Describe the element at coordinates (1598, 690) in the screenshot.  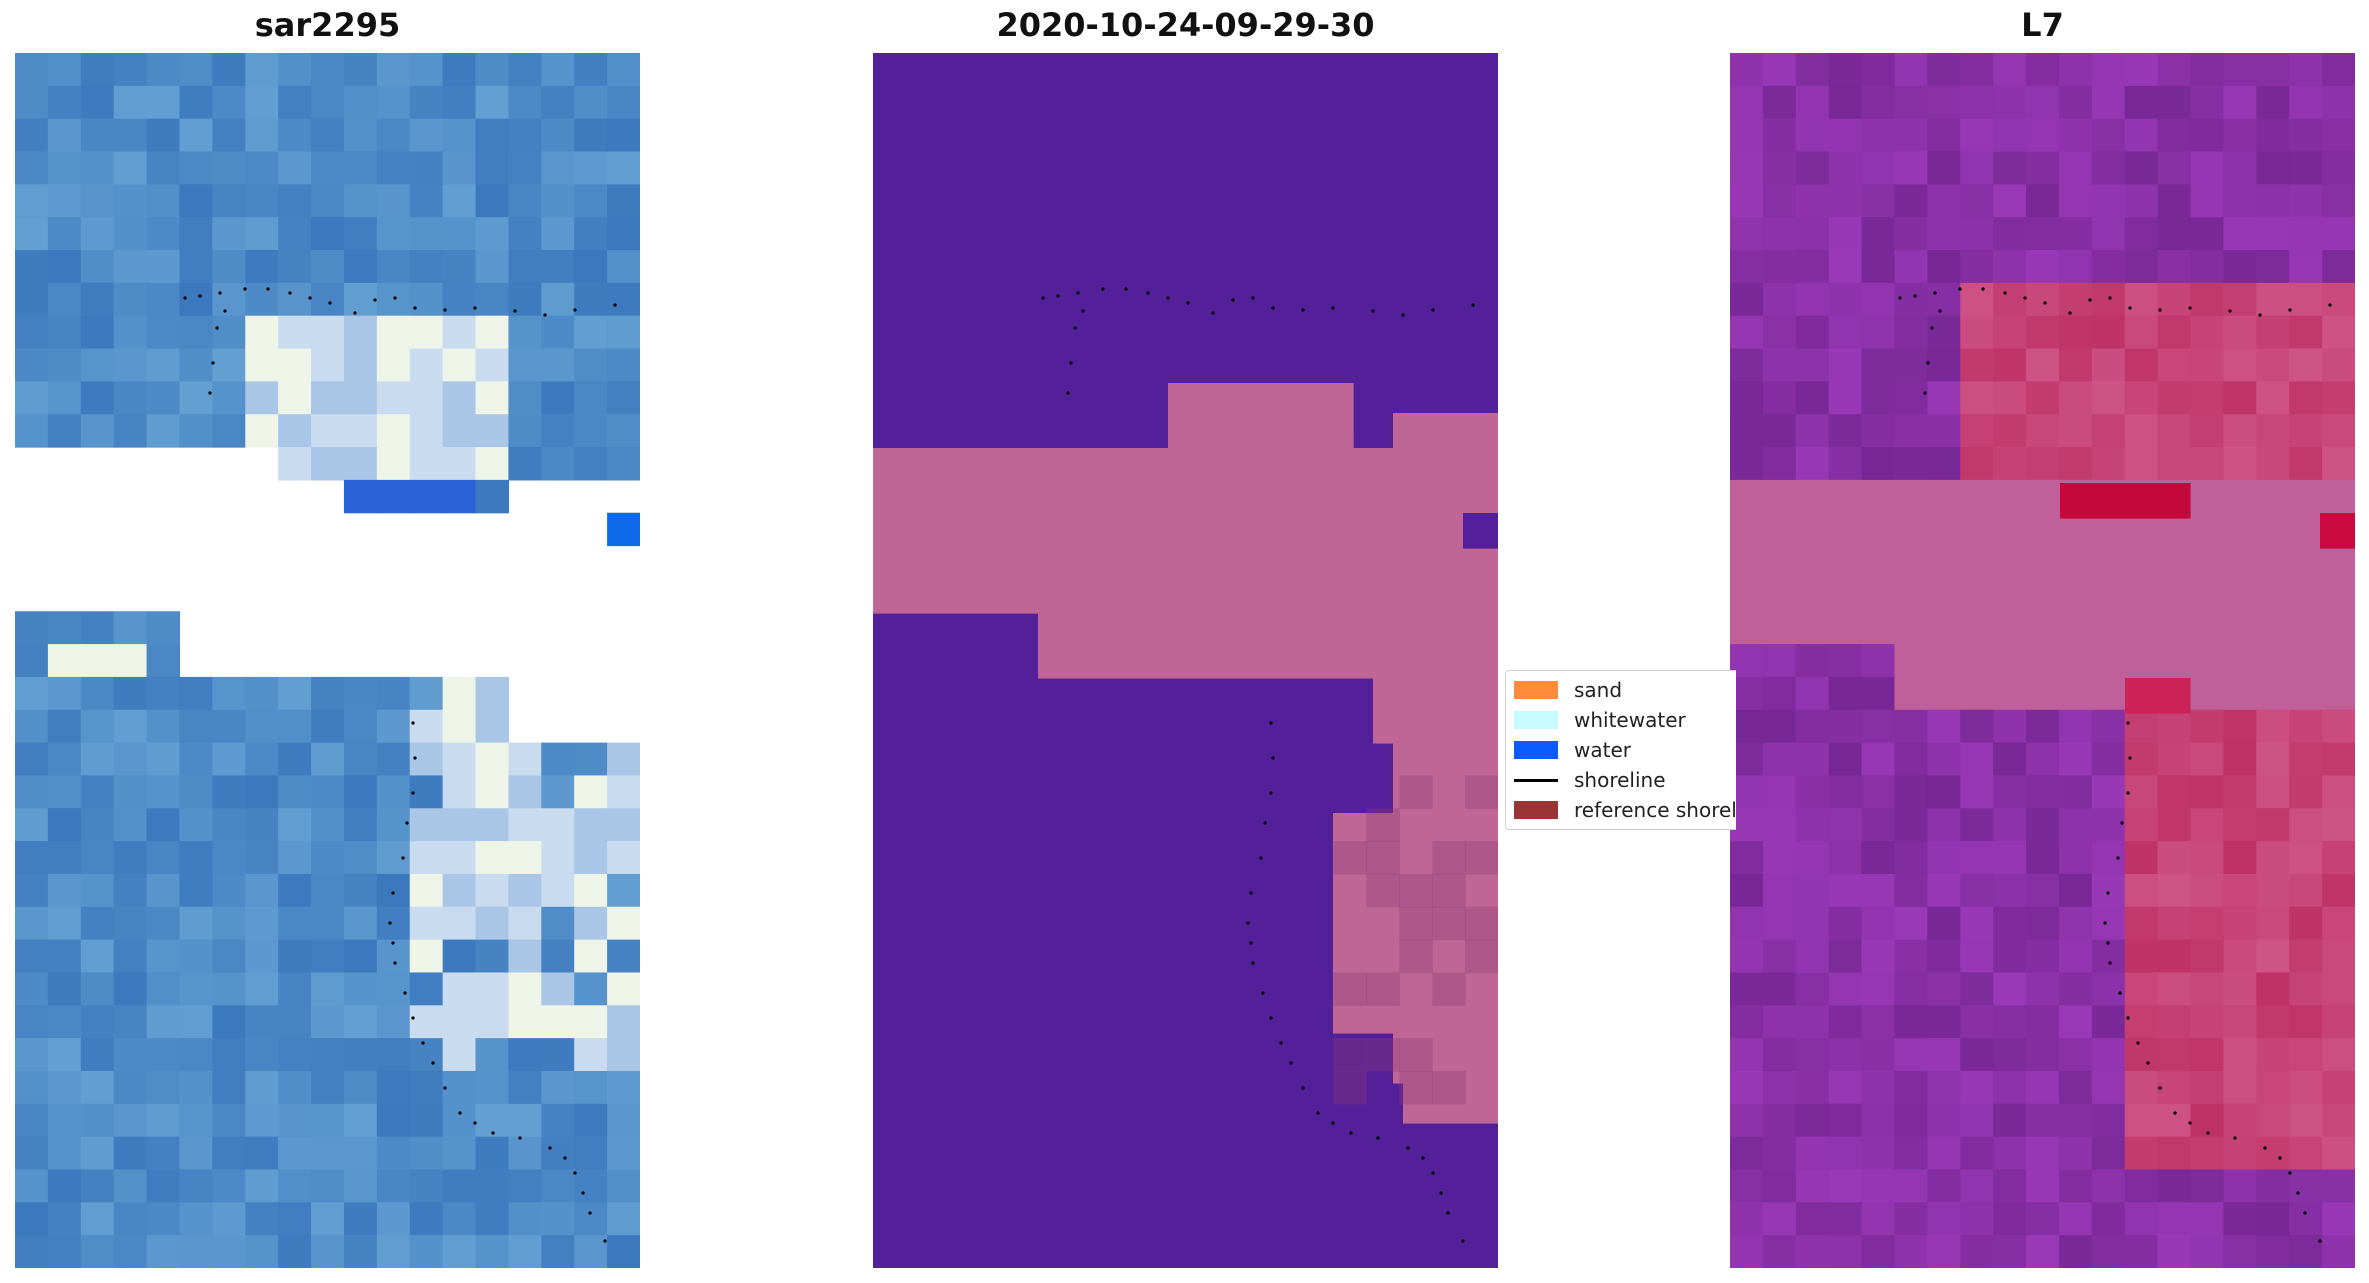
I see `legend-label-sand: sand` at that location.